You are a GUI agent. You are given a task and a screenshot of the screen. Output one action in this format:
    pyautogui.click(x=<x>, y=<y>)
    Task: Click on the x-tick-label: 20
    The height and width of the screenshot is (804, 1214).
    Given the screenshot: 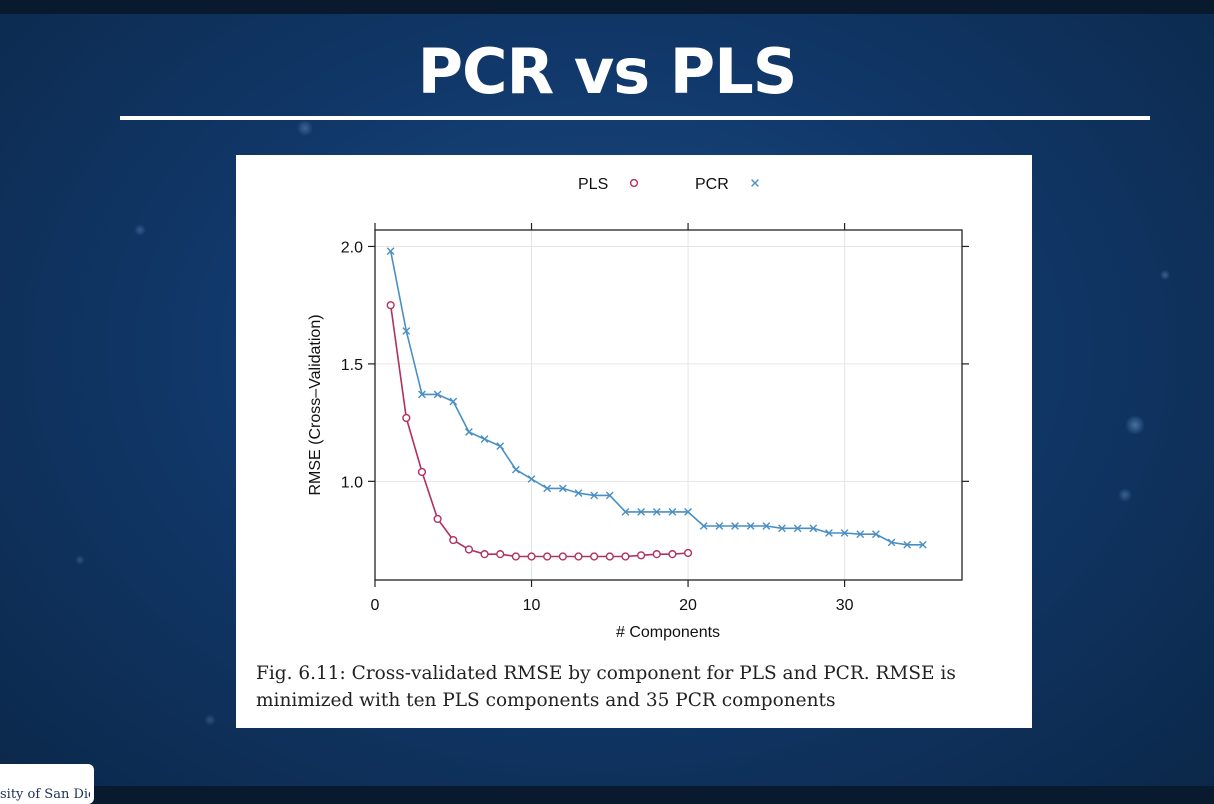 What is the action you would take?
    pyautogui.click(x=688, y=605)
    